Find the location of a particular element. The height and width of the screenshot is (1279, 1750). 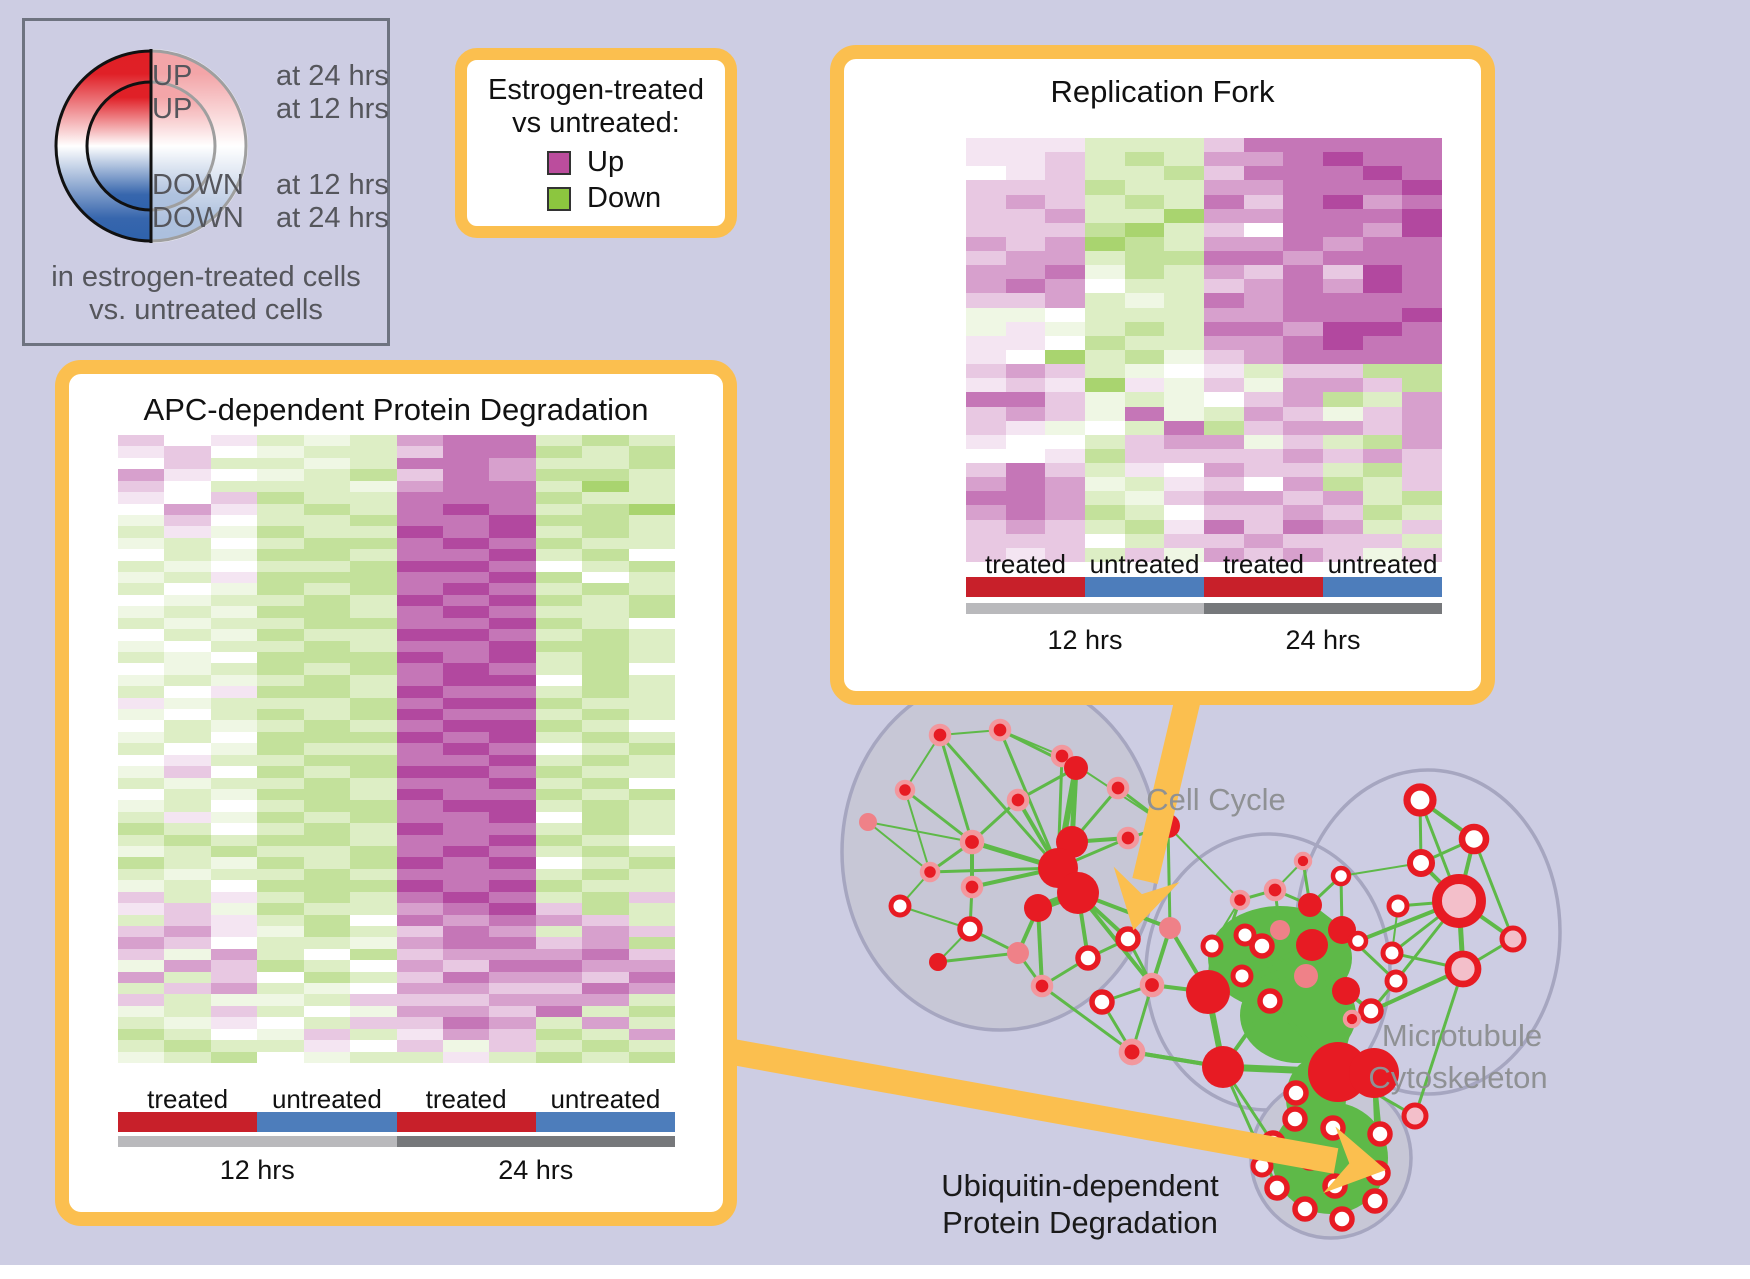

legend-item-down: Down is located at coordinates (604, 198).